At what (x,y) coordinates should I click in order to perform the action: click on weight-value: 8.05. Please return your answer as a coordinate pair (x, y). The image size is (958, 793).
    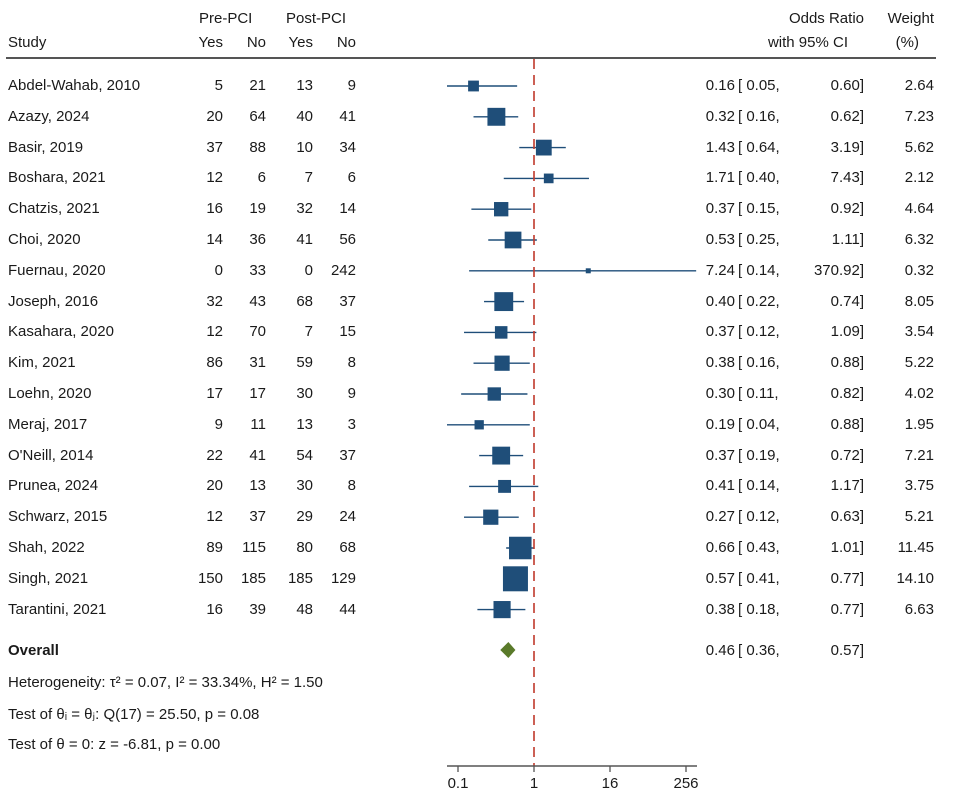
    Looking at the image, I should click on (919, 301).